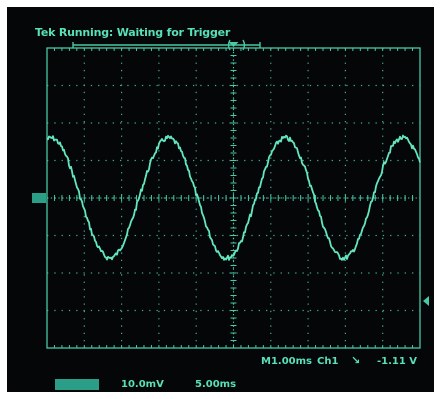  Describe the element at coordinates (328, 361) in the screenshot. I see `trigger-source-readout: Ch1` at that location.